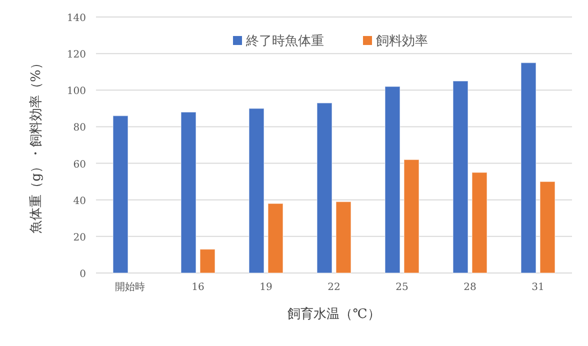 This screenshot has width=588, height=346. I want to click on y-tick-label: 120, so click(76, 55).